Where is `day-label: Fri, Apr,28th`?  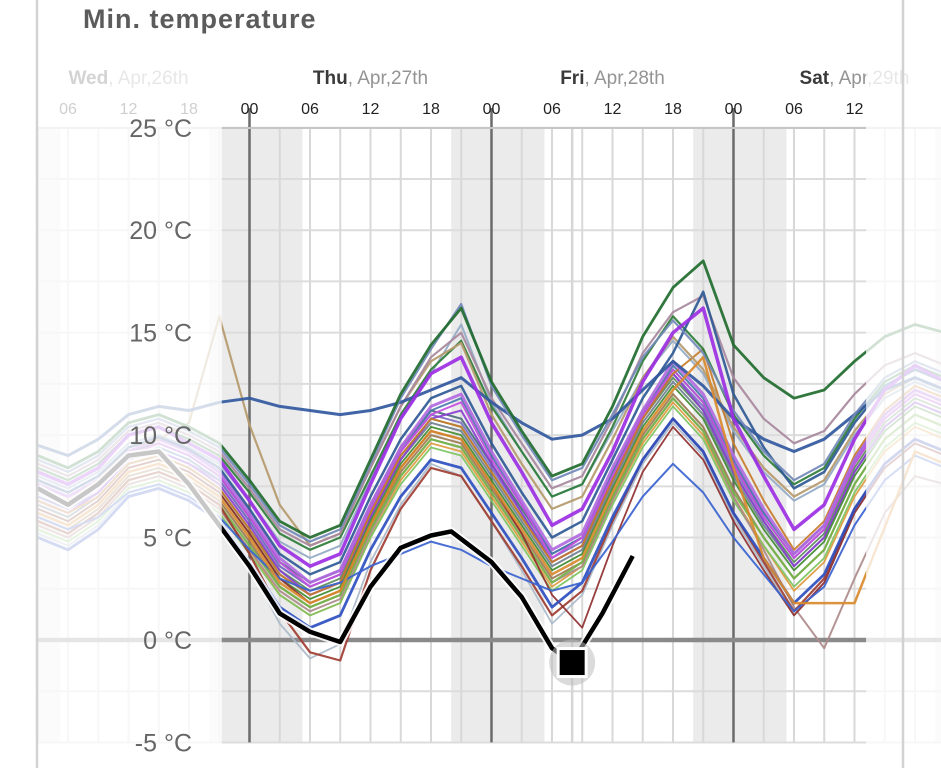
day-label: Fri, Apr,28th is located at coordinates (612, 78).